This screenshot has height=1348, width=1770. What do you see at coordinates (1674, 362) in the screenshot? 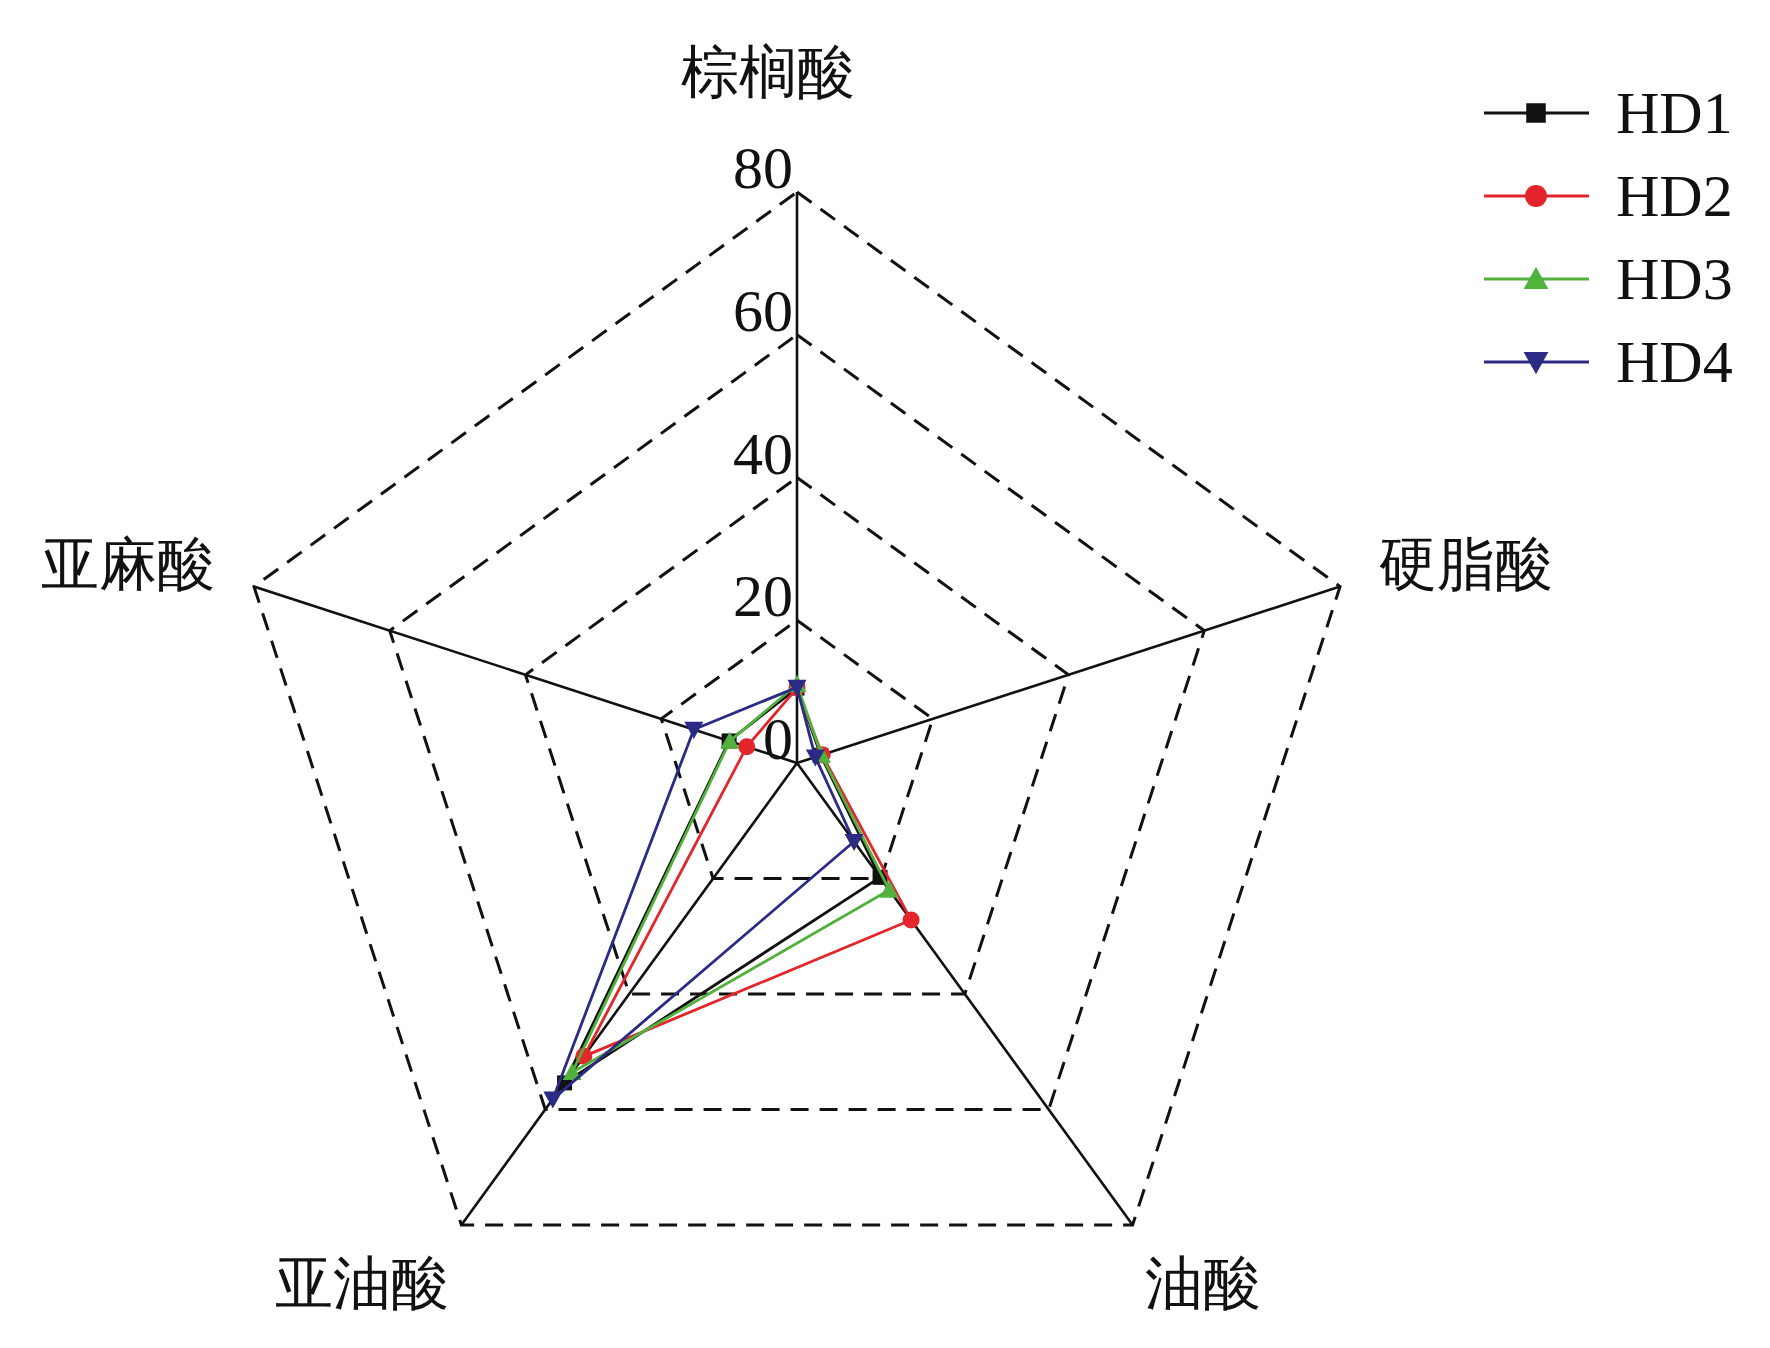
I see `legend-label: HD4` at bounding box center [1674, 362].